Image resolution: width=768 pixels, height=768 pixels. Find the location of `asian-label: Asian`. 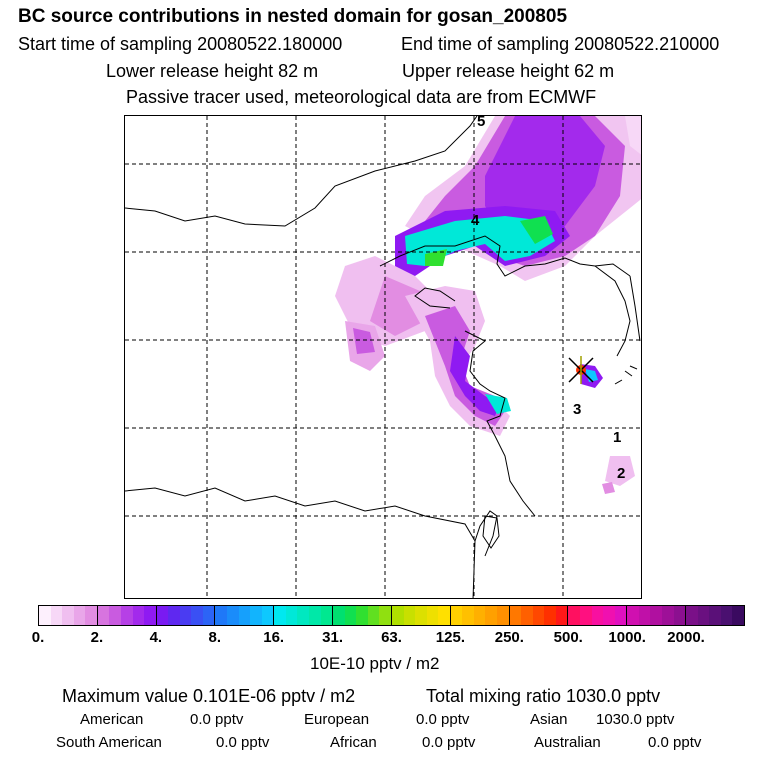

asian-label: Asian is located at coordinates (549, 719).